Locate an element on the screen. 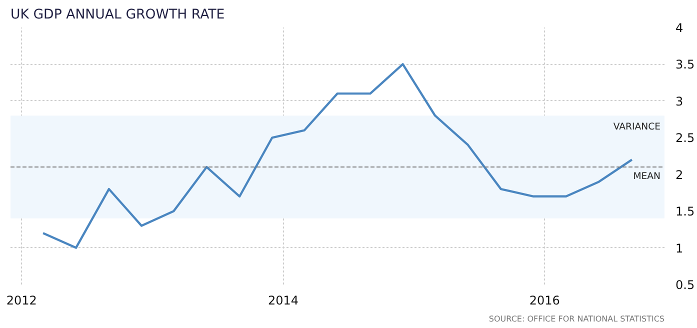 The height and width of the screenshot is (328, 697). x-tick-label: 2012 is located at coordinates (21, 301).